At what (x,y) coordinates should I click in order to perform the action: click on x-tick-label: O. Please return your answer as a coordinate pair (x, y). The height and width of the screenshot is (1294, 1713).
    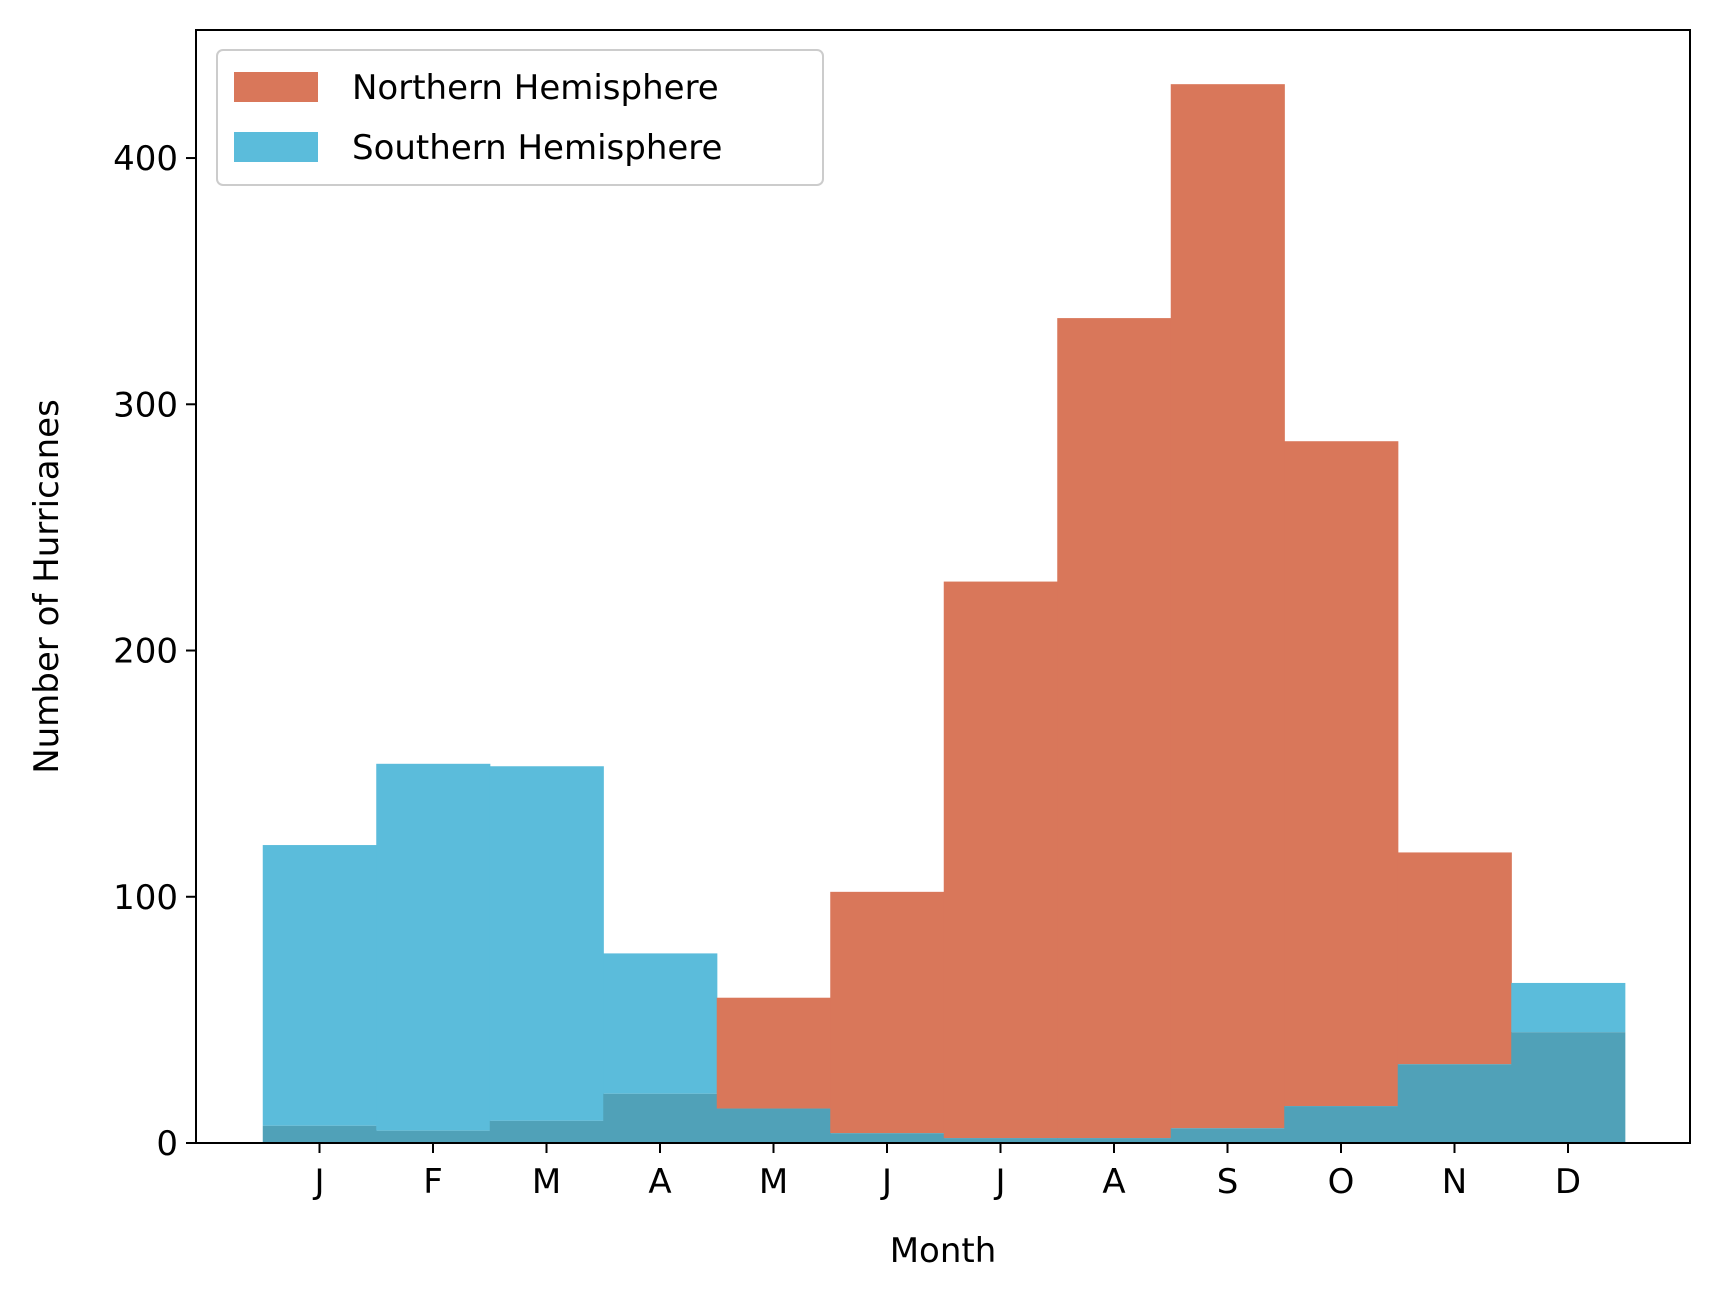
    Looking at the image, I should click on (1341, 1182).